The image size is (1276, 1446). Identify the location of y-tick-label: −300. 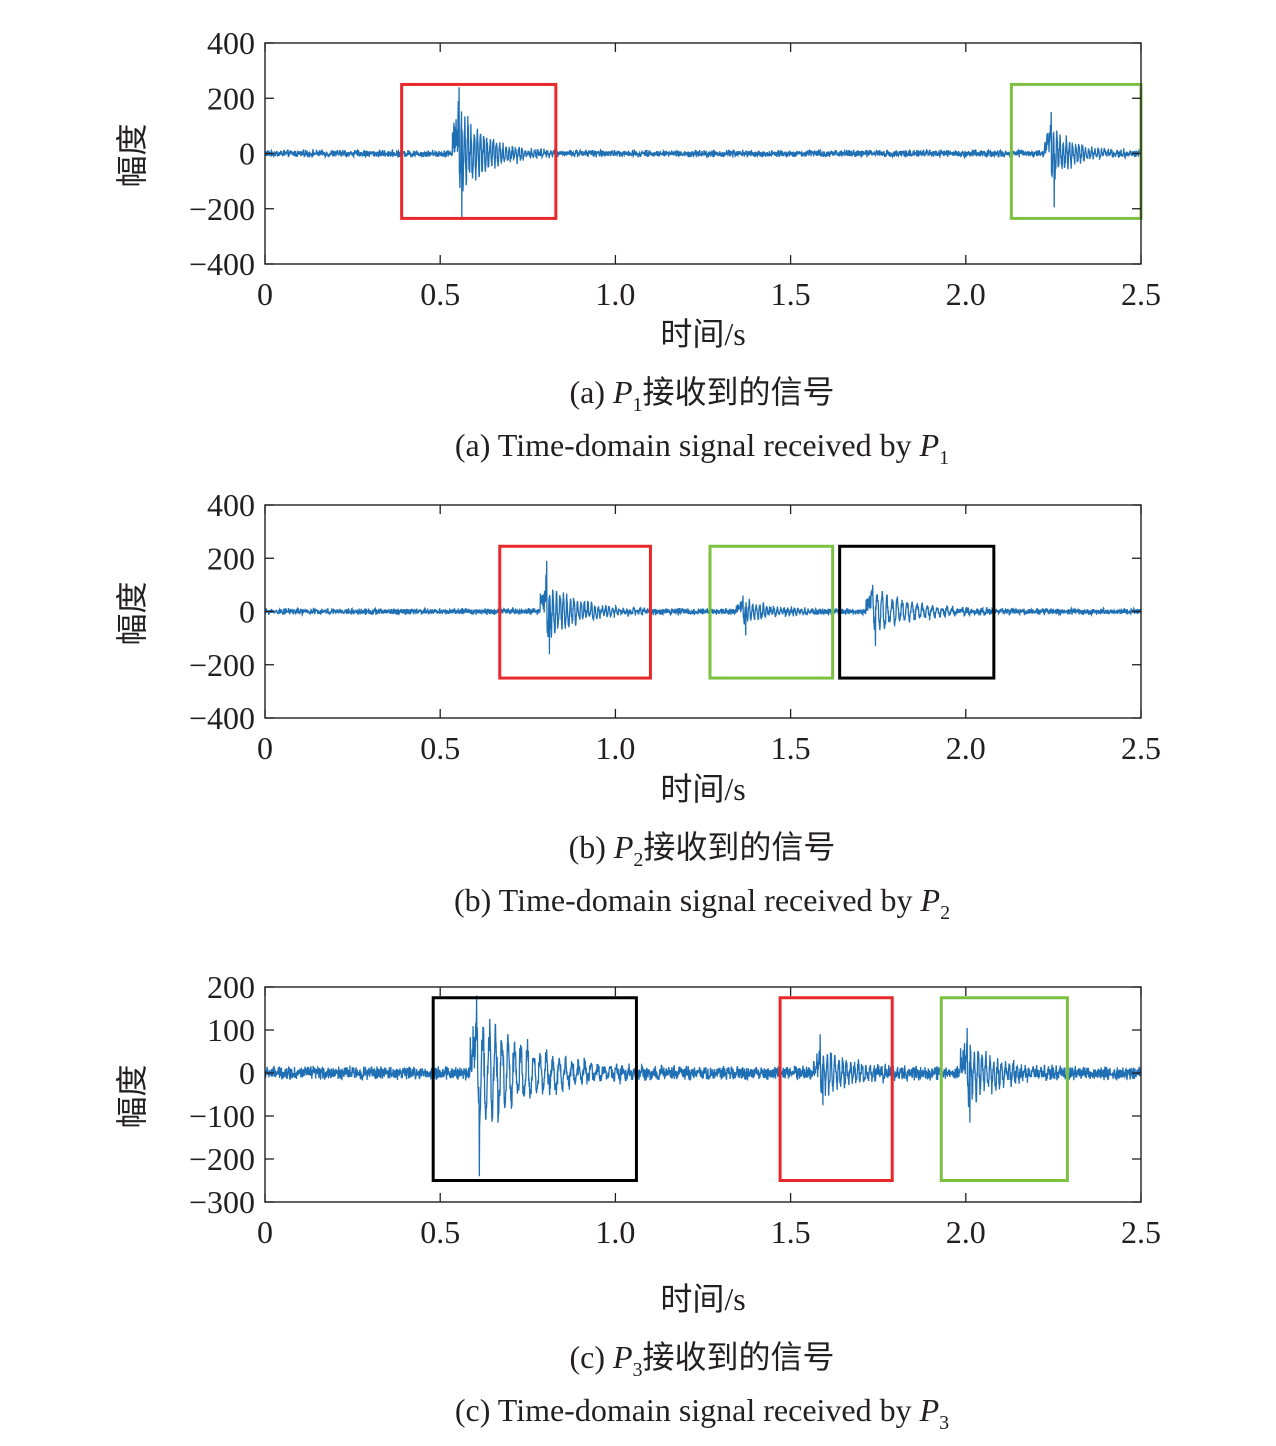
(222, 1202).